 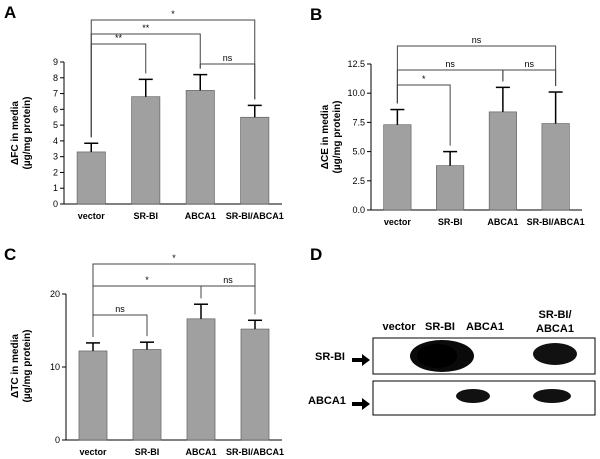 I want to click on y-tick-label: 2, so click(x=55, y=172).